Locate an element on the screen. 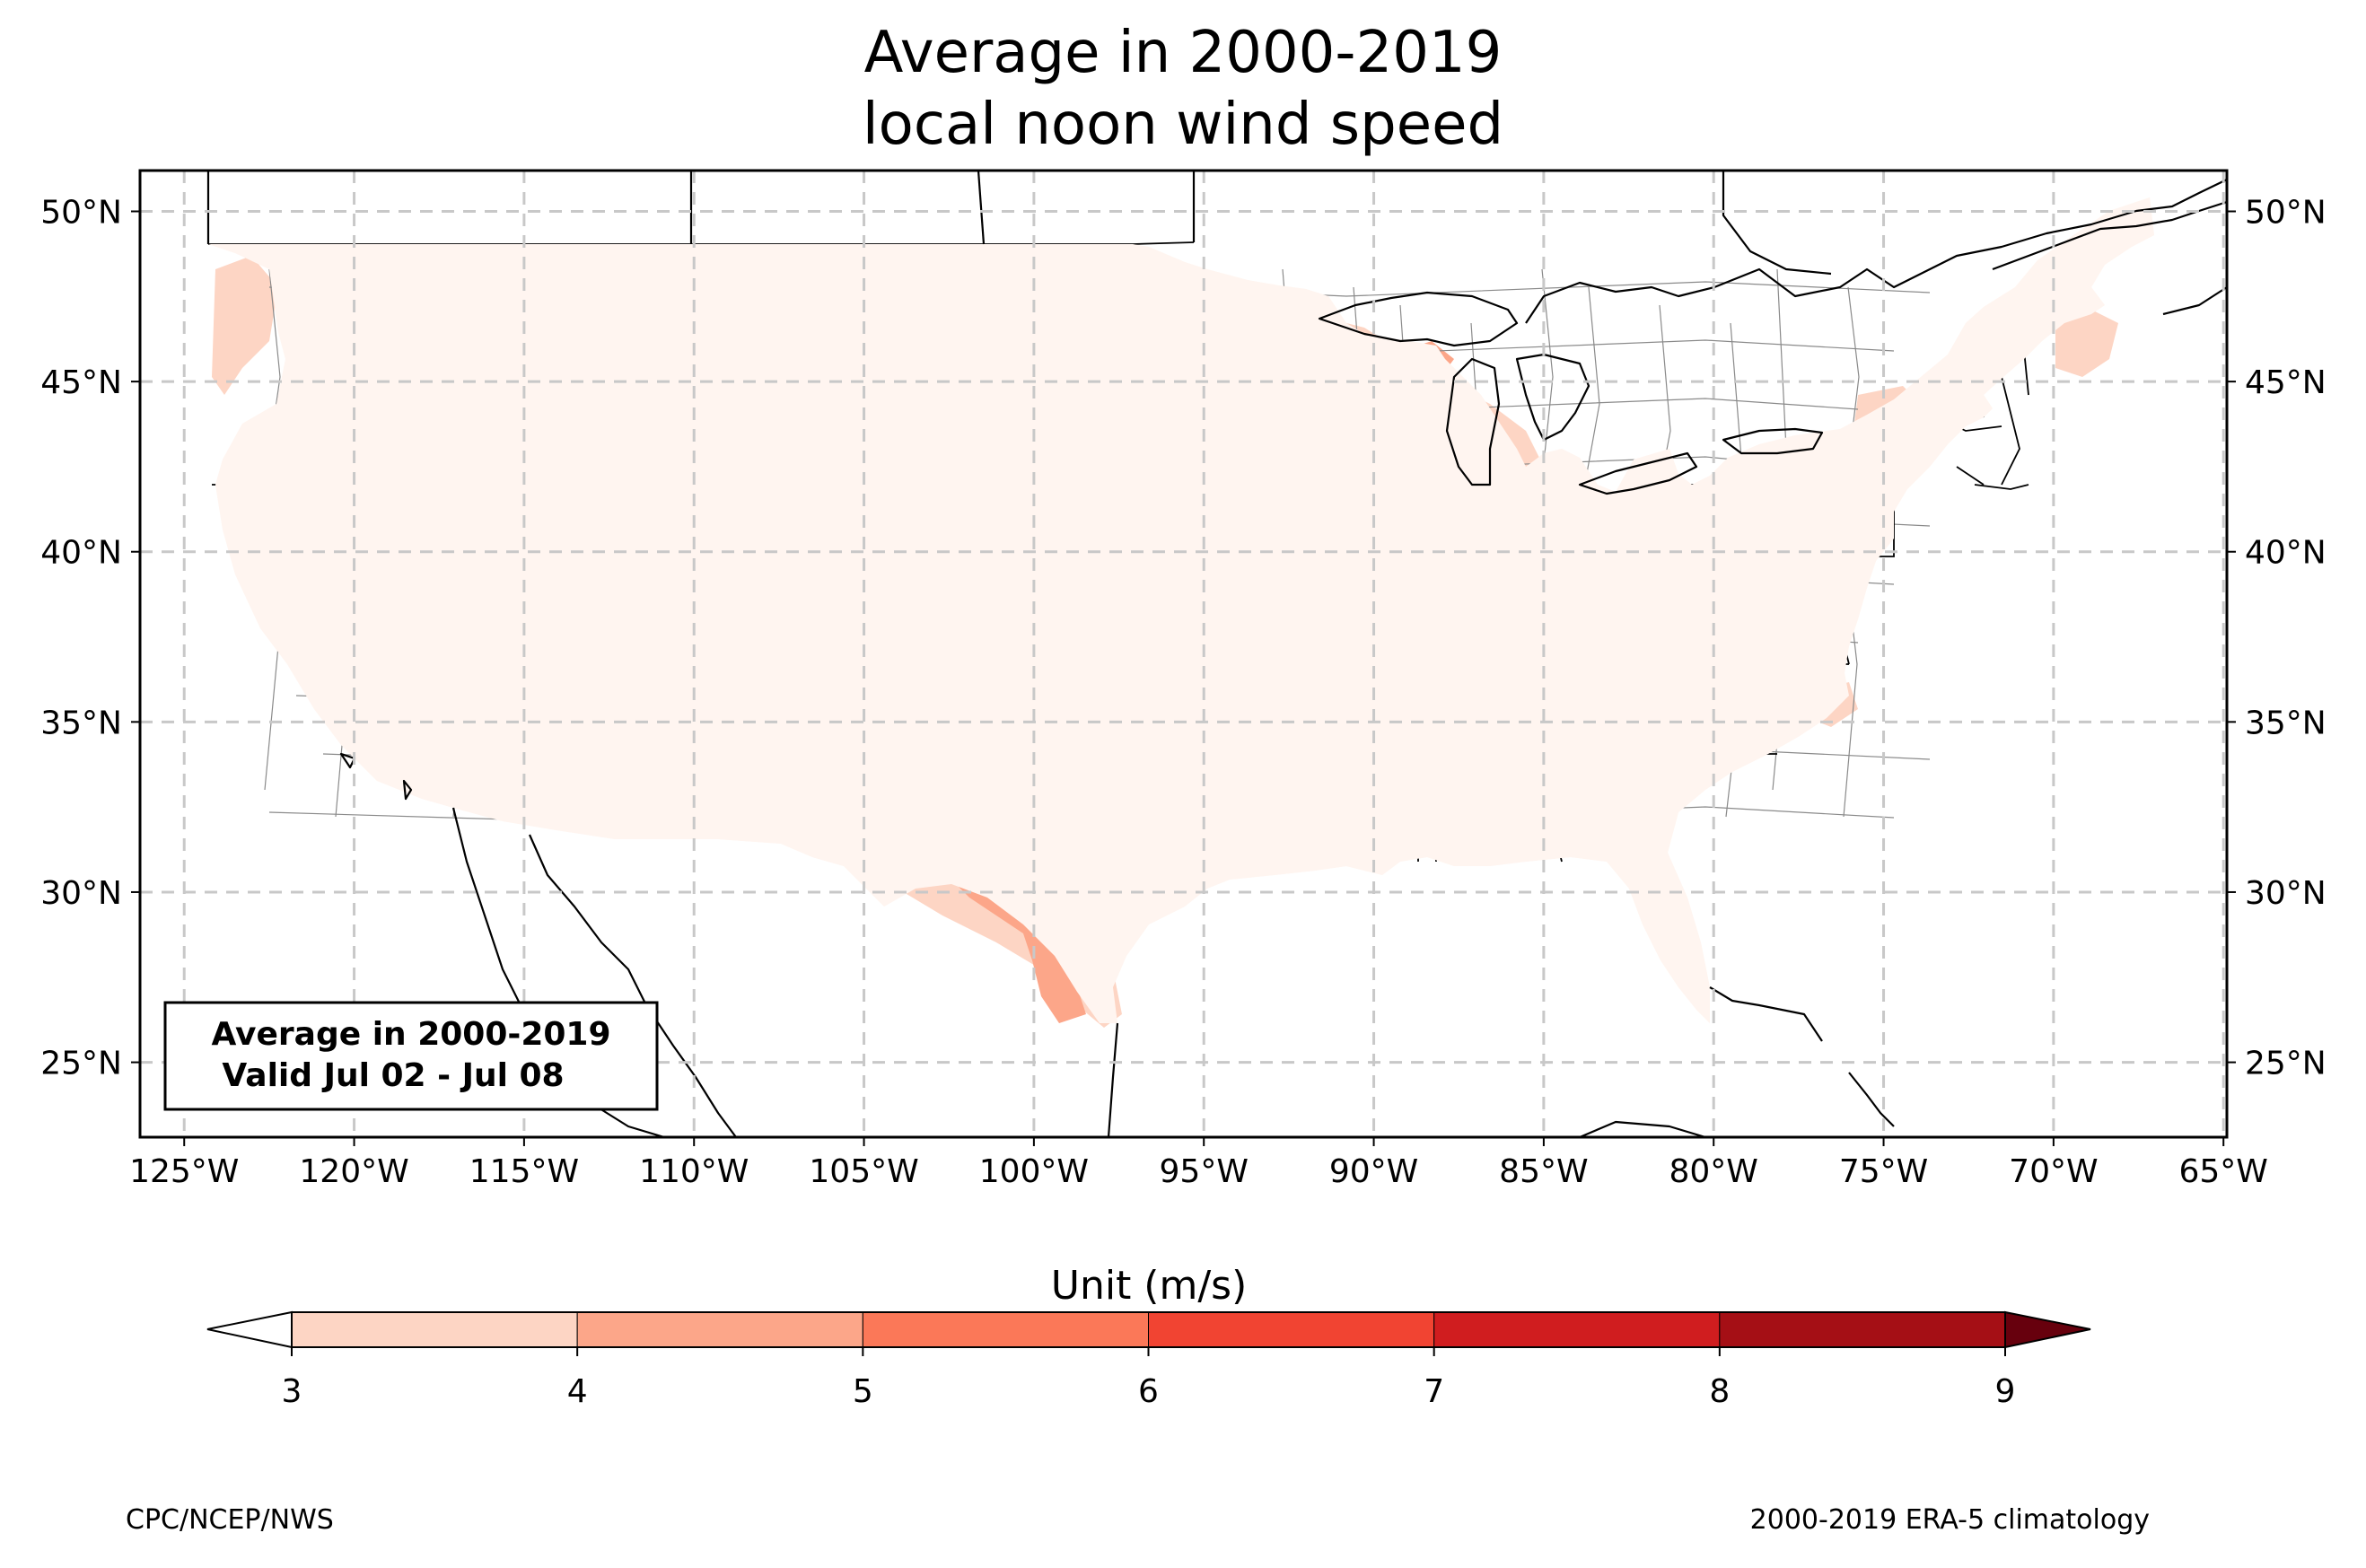  colorbar: Unit (m/s) 3 4 5 6 7 8 9 is located at coordinates (1148, 1336).